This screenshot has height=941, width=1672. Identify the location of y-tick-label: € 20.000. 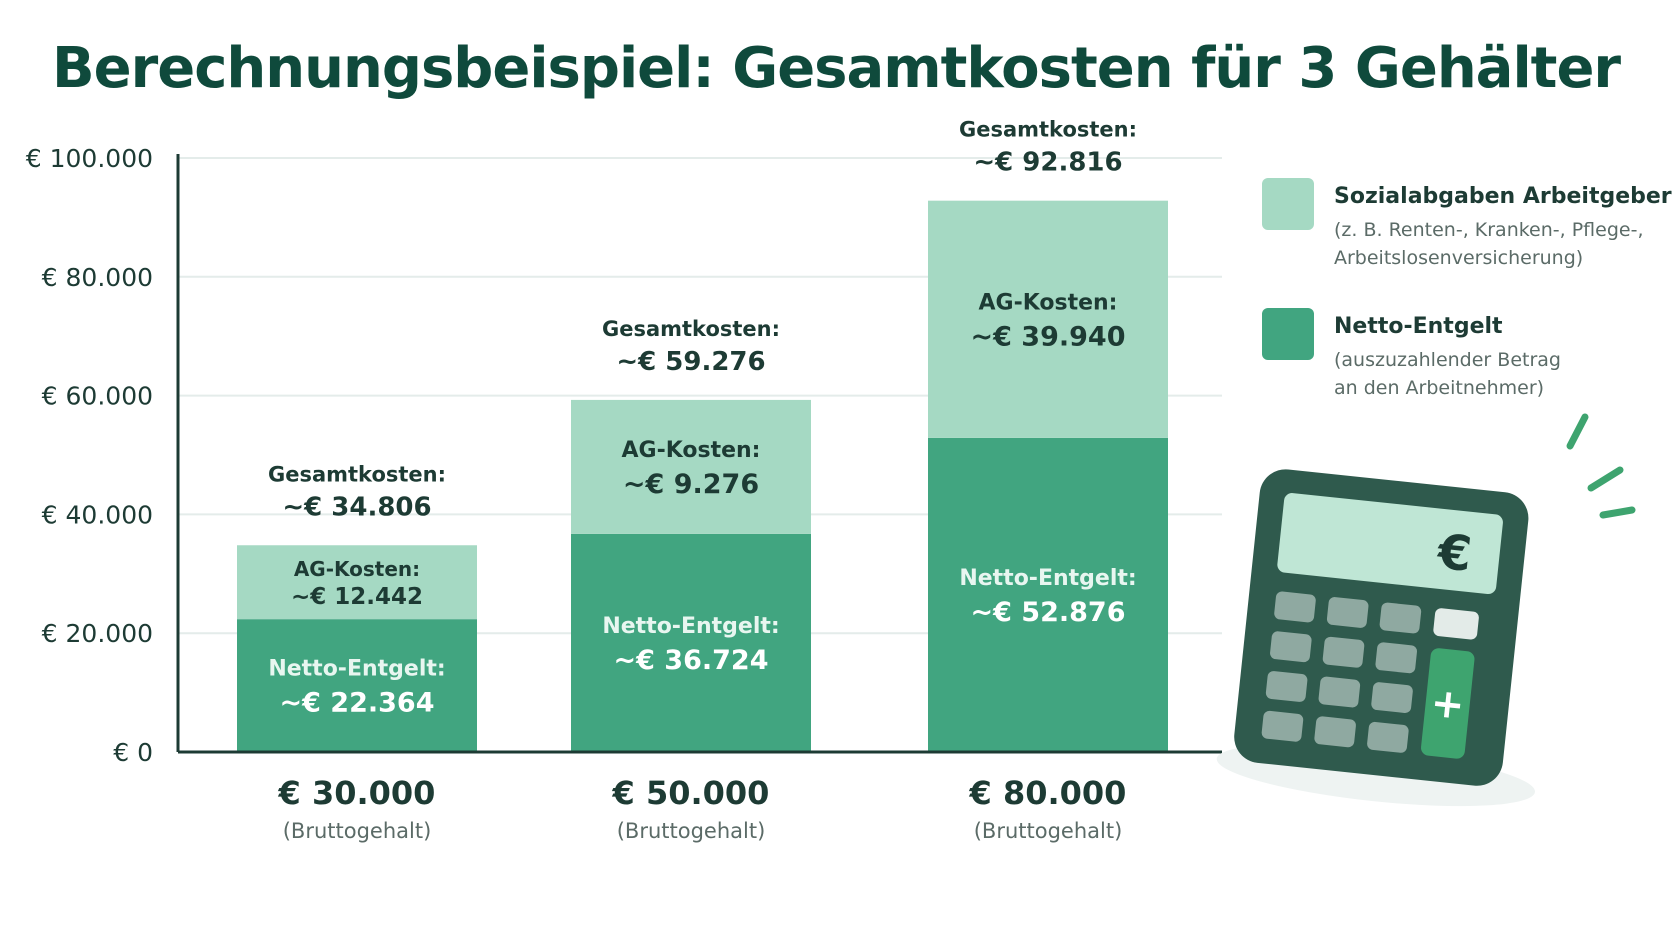
(97, 633).